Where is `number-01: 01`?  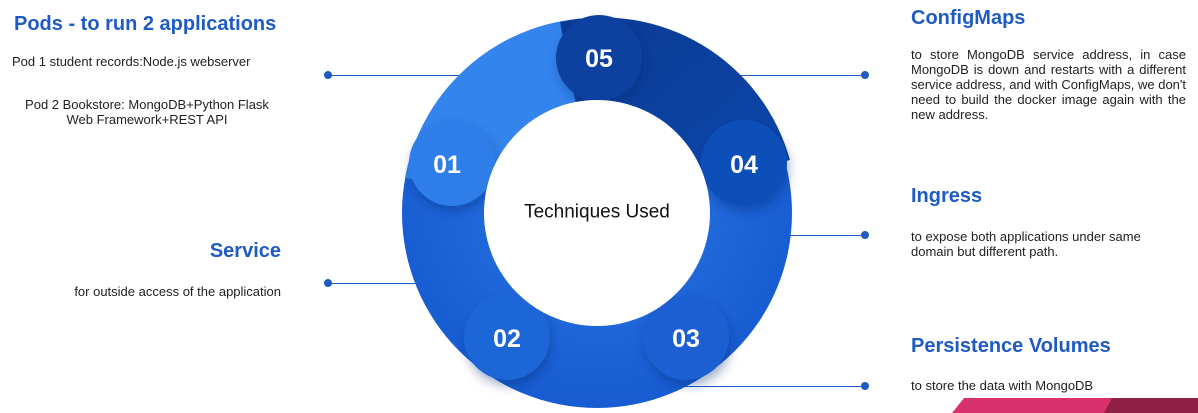 number-01: 01 is located at coordinates (447, 165).